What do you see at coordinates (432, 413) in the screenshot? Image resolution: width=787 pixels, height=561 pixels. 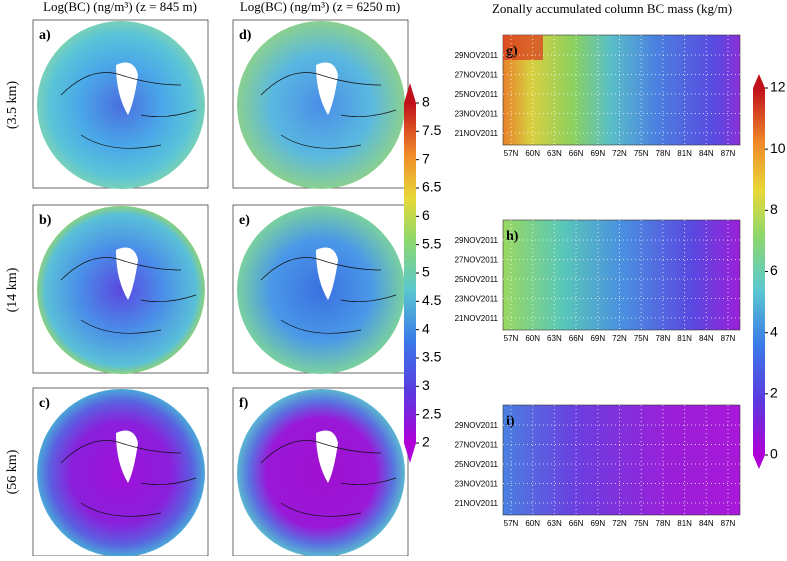 I see `colorbar-tick-label: 2.5` at bounding box center [432, 413].